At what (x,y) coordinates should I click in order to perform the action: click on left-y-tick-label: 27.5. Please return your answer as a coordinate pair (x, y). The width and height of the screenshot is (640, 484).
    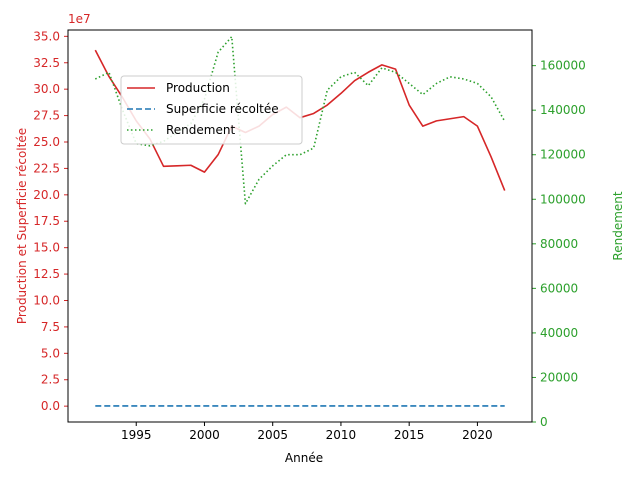
    Looking at the image, I should click on (46, 116).